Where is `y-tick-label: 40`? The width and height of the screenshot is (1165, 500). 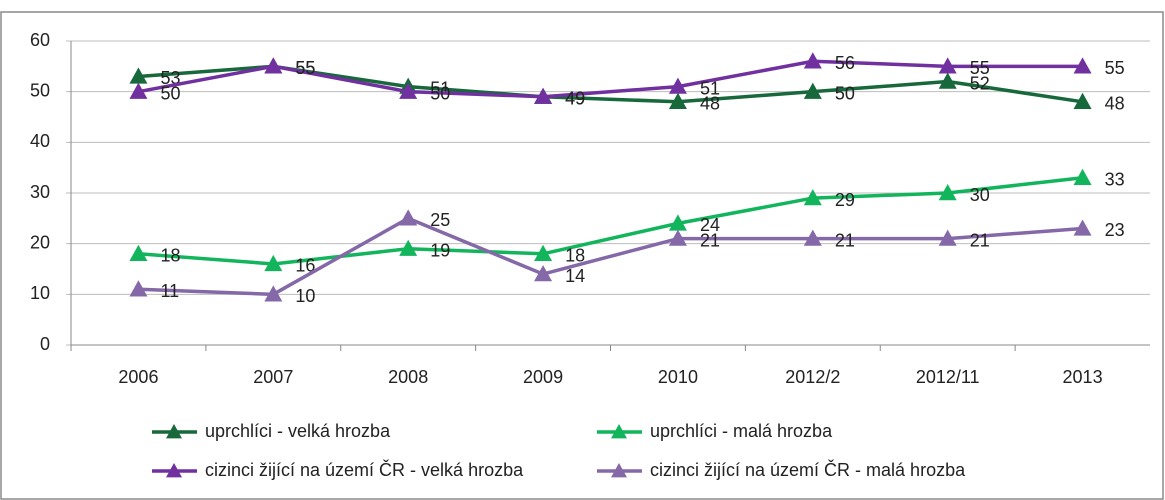 y-tick-label: 40 is located at coordinates (40, 141).